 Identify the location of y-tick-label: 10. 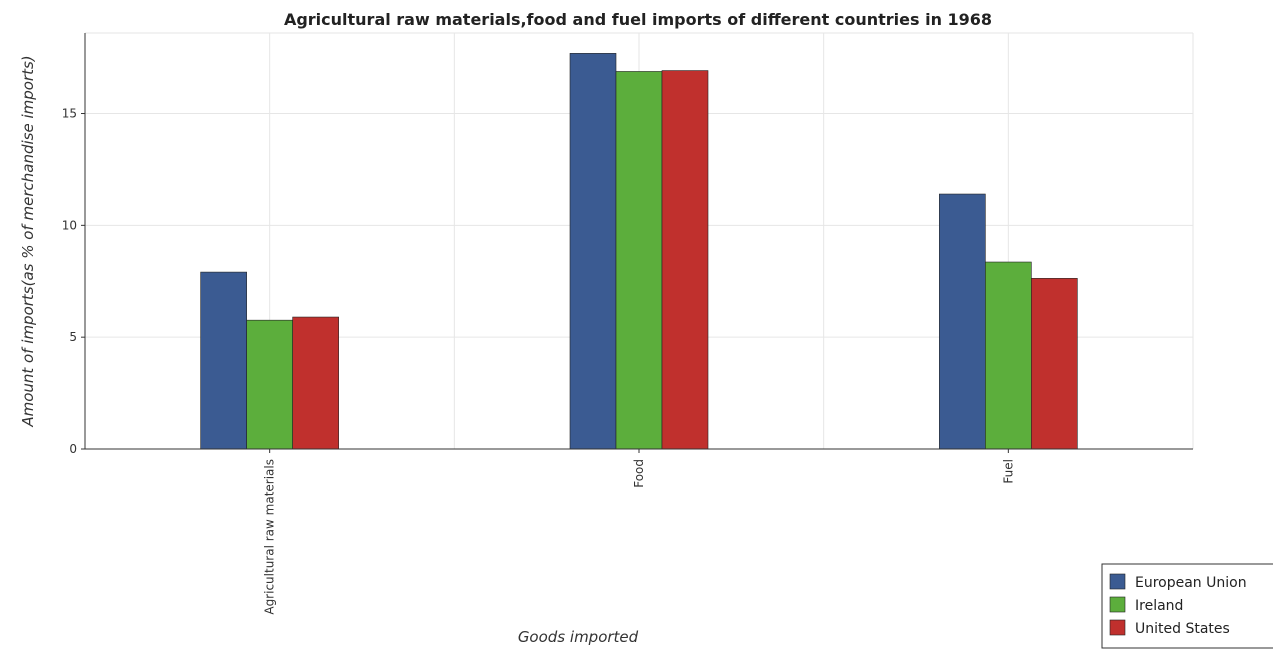
(69, 225).